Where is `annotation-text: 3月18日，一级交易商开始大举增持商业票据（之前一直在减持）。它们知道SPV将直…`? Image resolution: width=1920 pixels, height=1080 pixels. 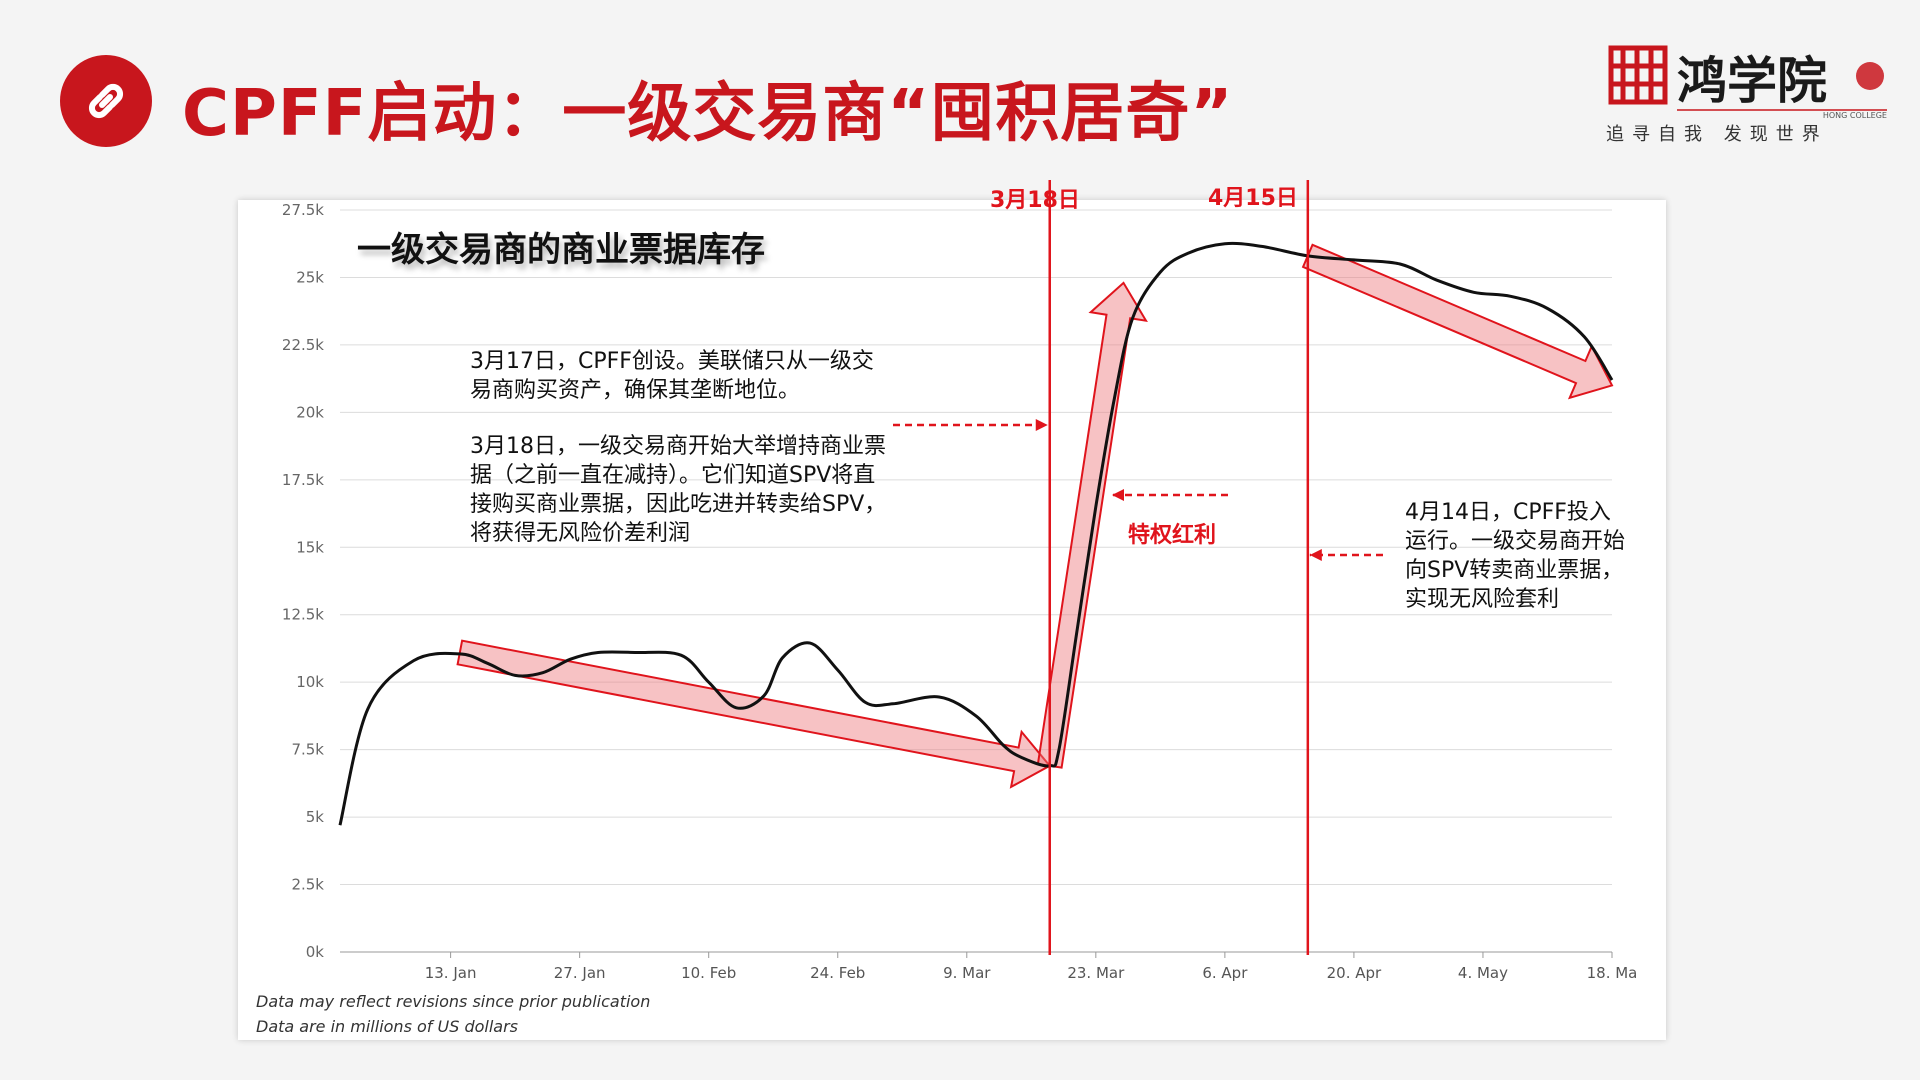 annotation-text: 3月18日，一级交易商开始大举增持商业票据（之前一直在减持）。它们知道SPV将直… is located at coordinates (678, 490).